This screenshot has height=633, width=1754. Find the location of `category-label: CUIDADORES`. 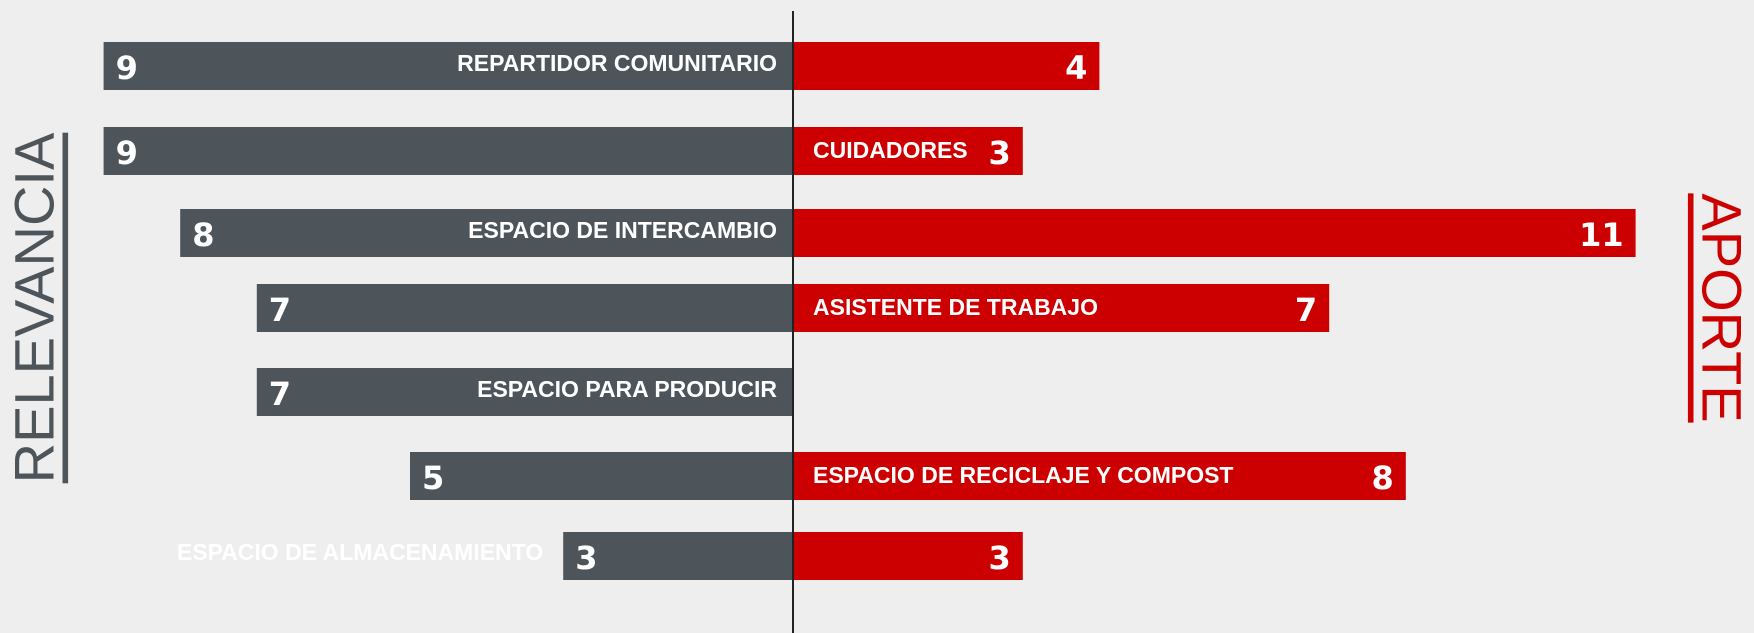

category-label: CUIDADORES is located at coordinates (890, 150).